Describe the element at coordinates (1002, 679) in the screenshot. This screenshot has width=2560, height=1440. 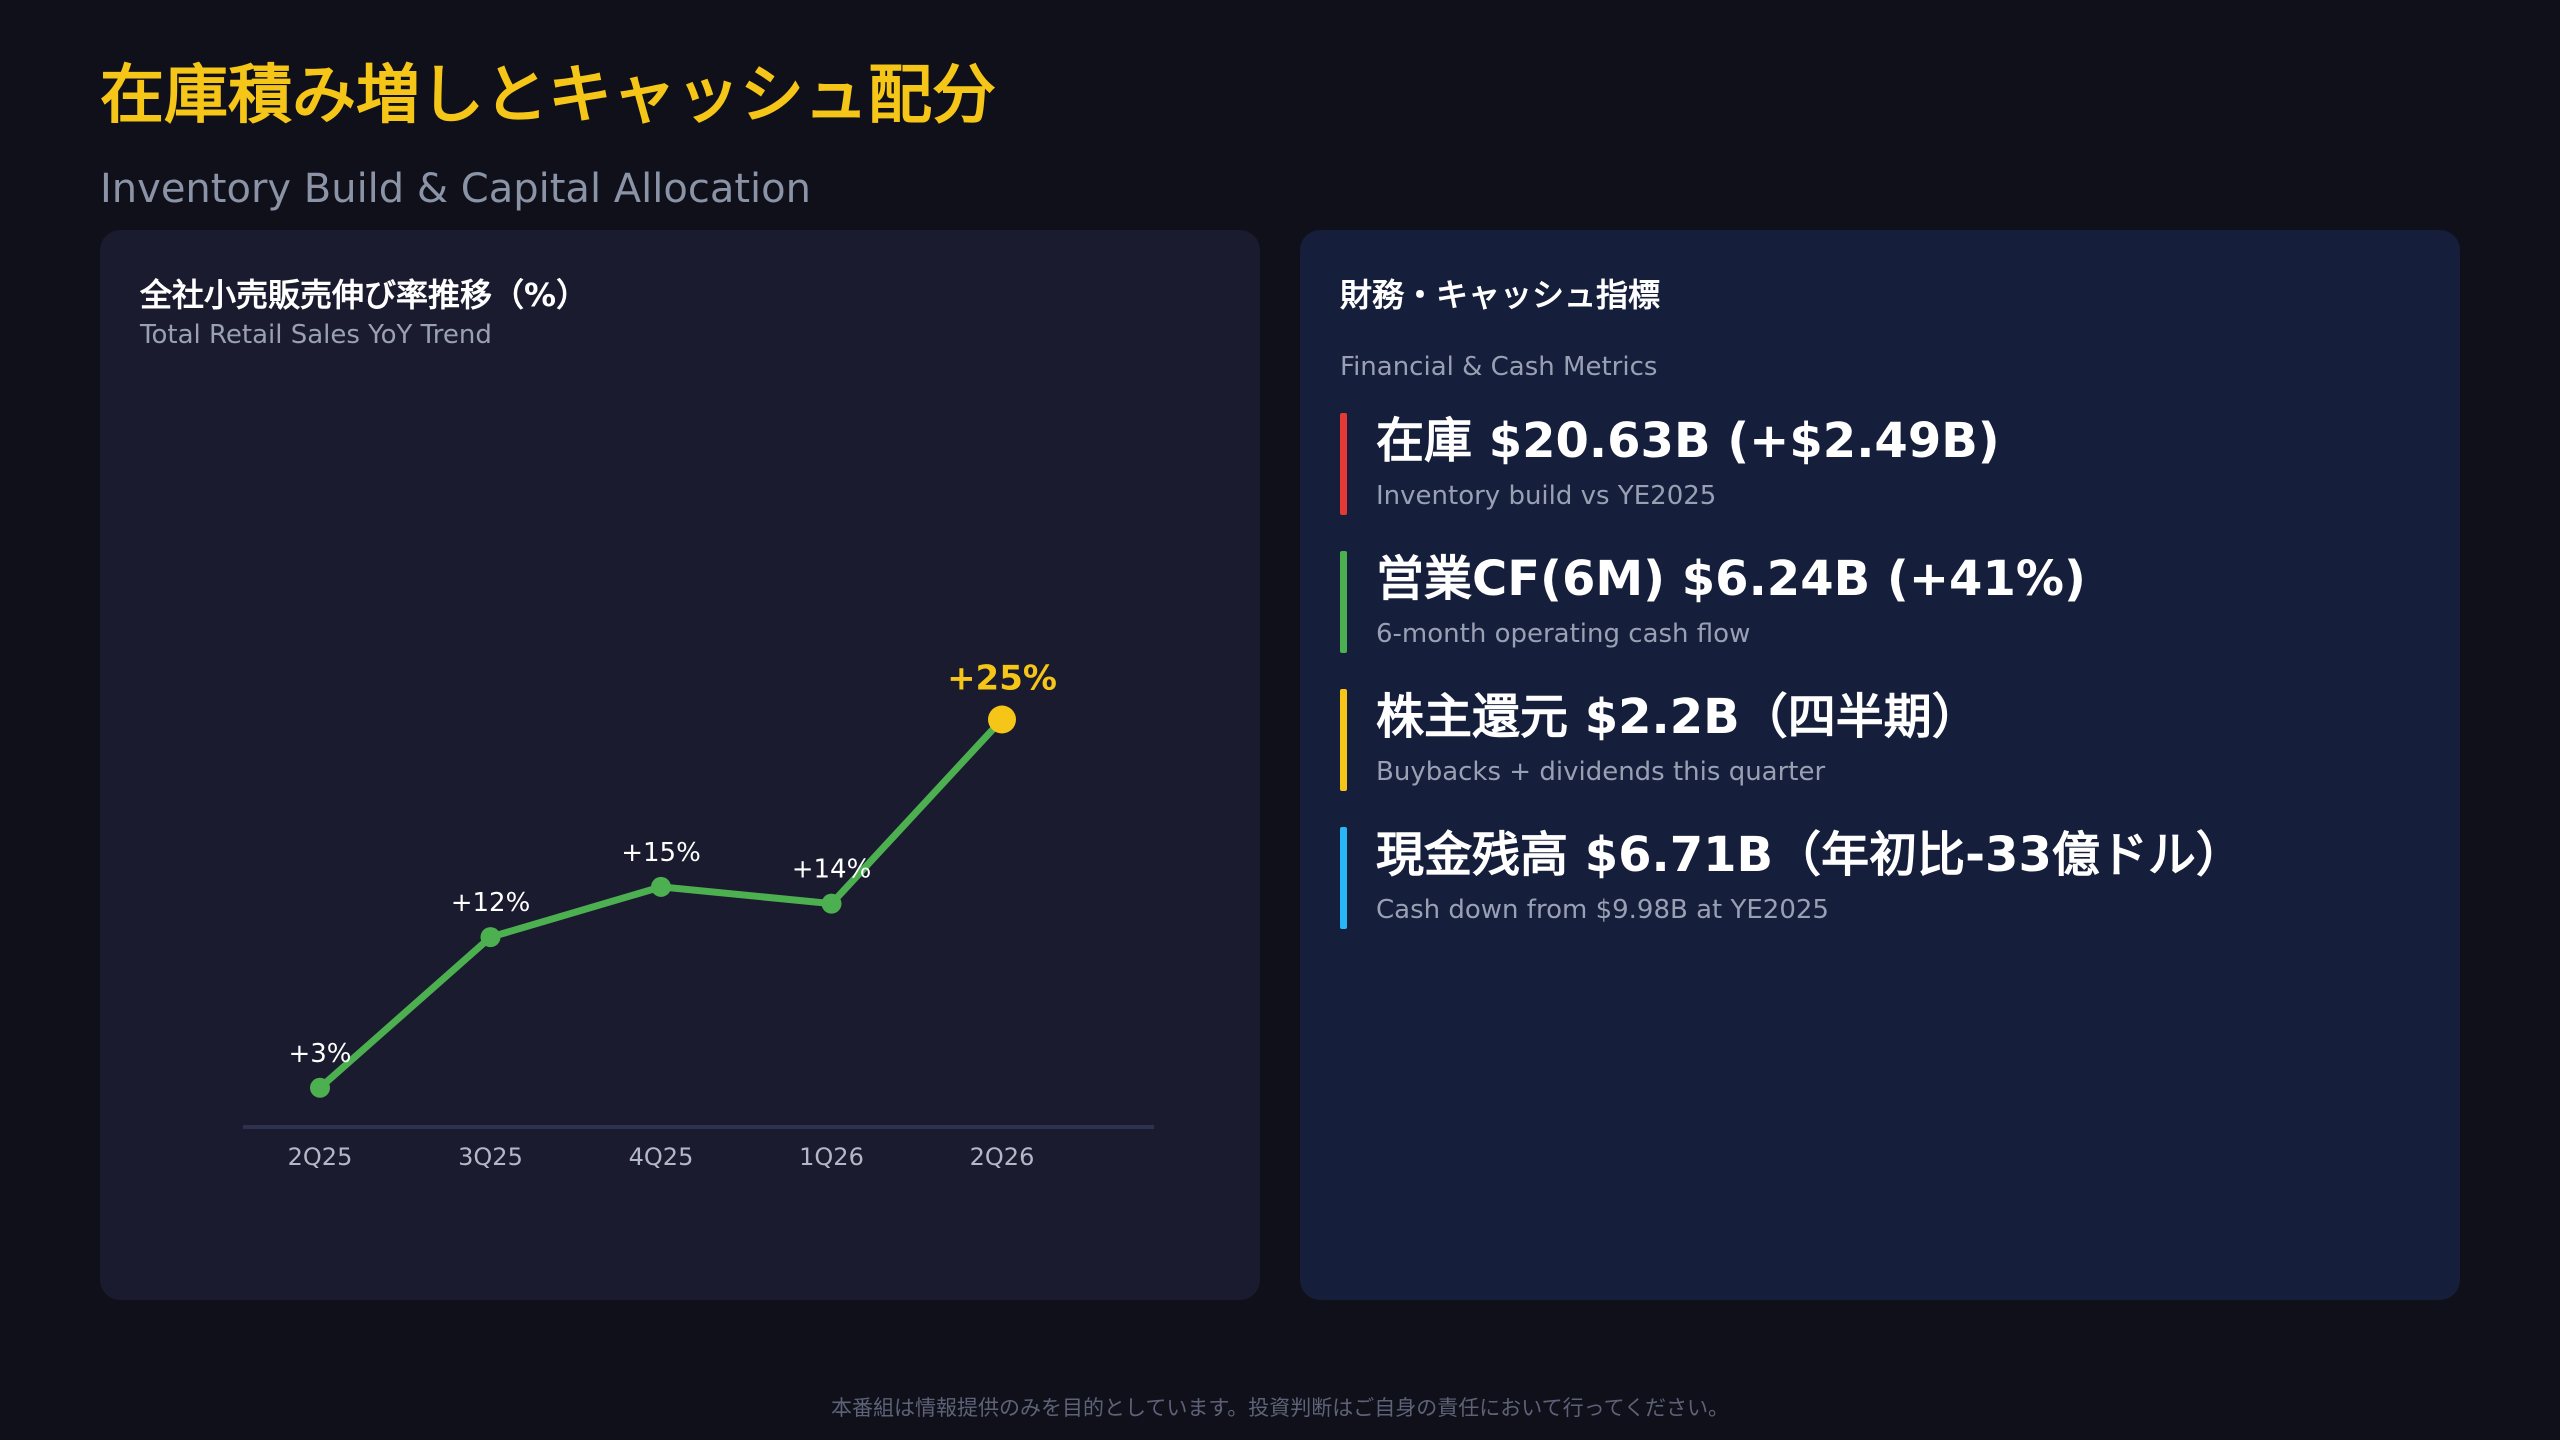
I see `data-label: +25%` at that location.